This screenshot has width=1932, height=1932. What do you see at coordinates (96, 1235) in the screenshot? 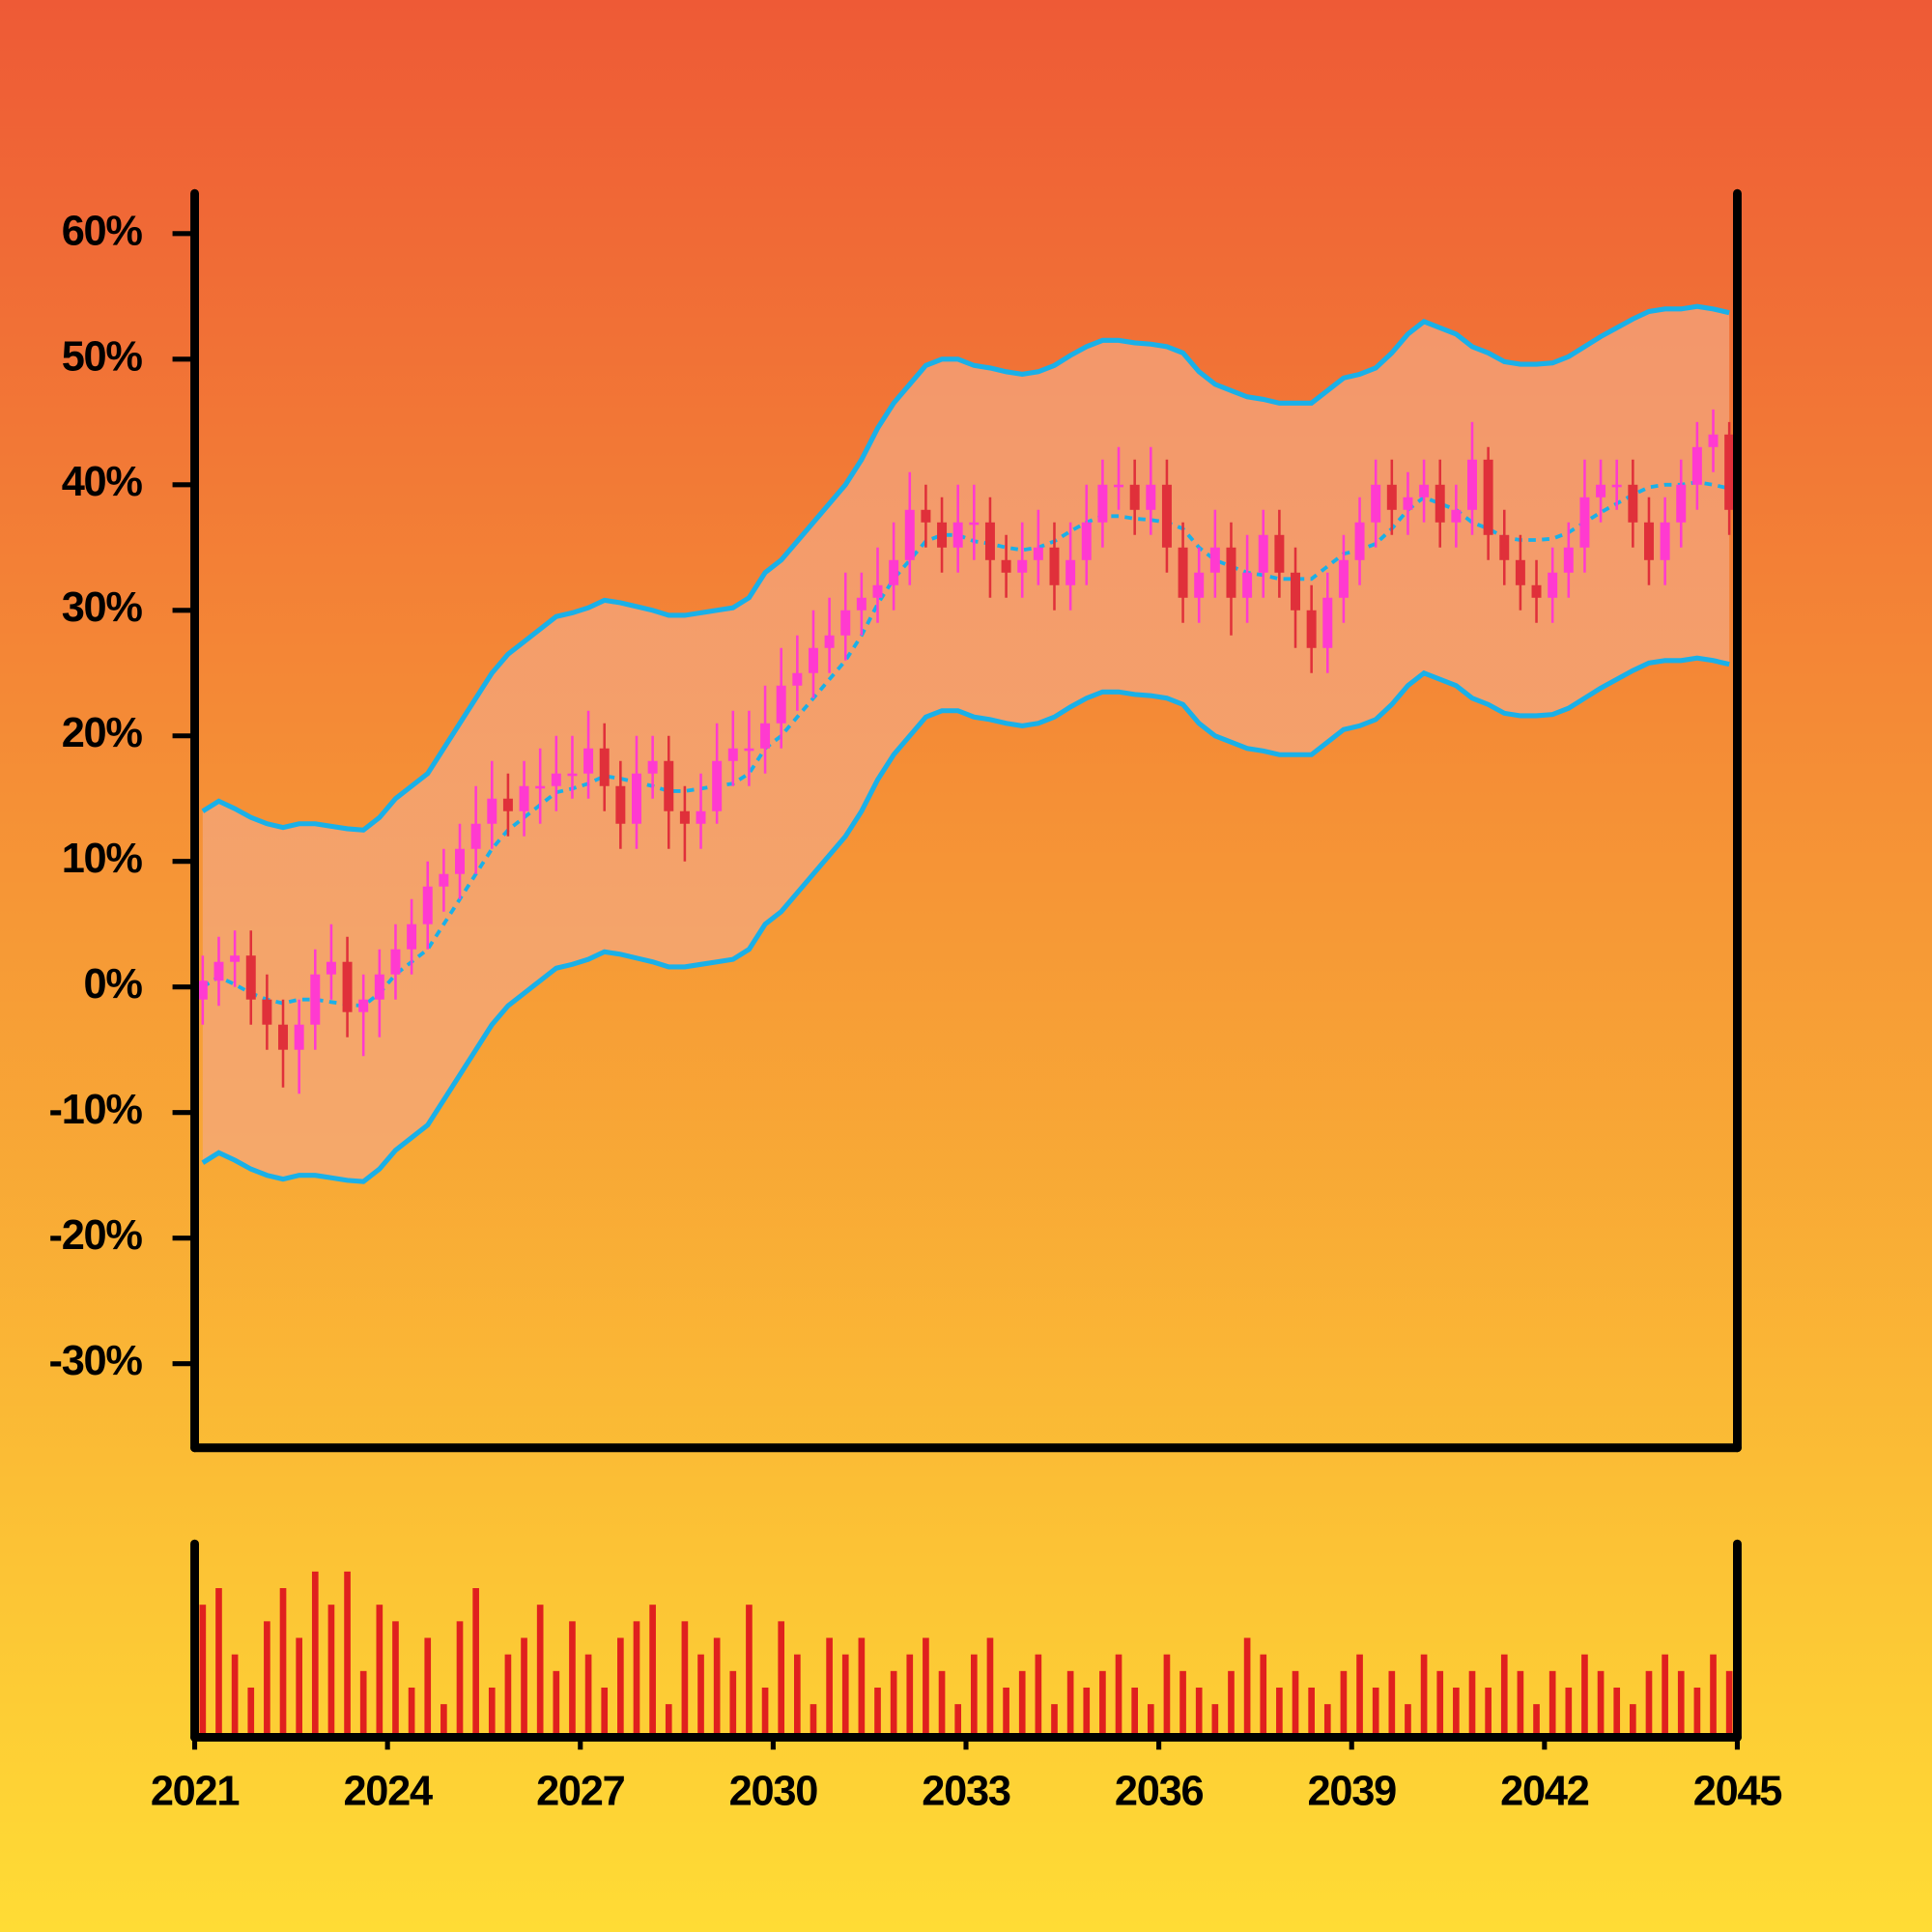
I see `y-tick-label: -20%` at bounding box center [96, 1235].